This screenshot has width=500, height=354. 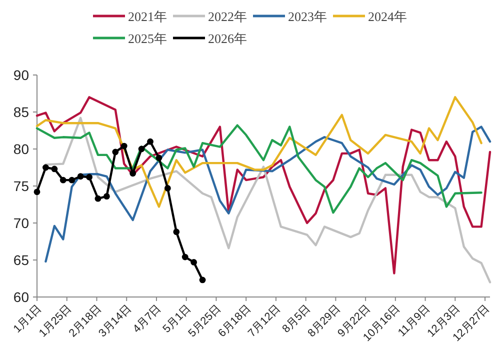 I want to click on legend-label: 2024年, so click(x=387, y=16).